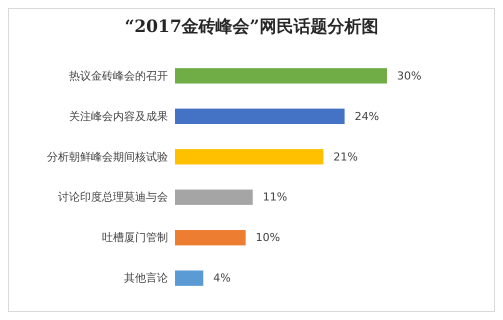 This screenshot has width=503, height=320. What do you see at coordinates (409, 75) in the screenshot?
I see `data-label: 30%` at bounding box center [409, 75].